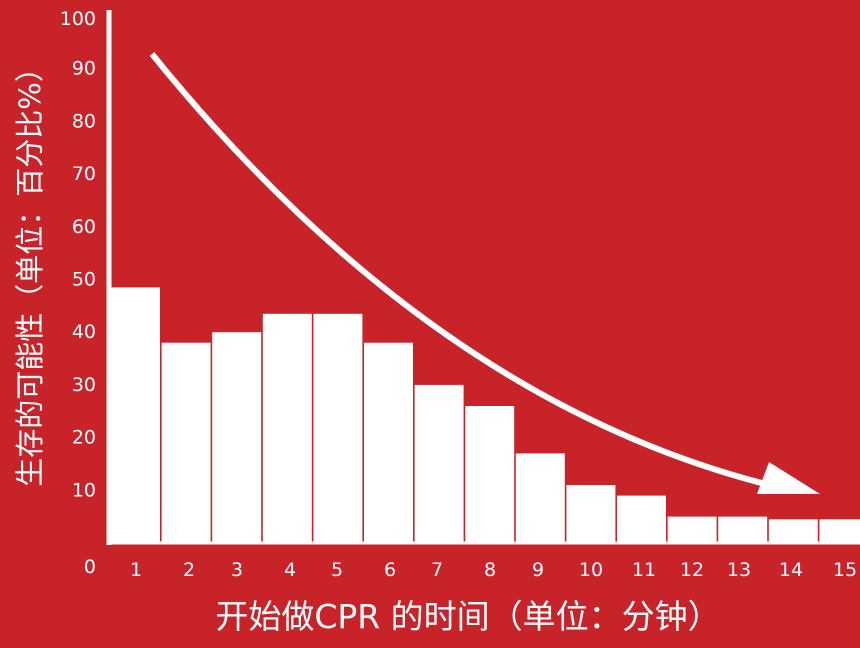 The image size is (860, 648). Describe the element at coordinates (290, 570) in the screenshot. I see `x-tick-4: 4` at that location.